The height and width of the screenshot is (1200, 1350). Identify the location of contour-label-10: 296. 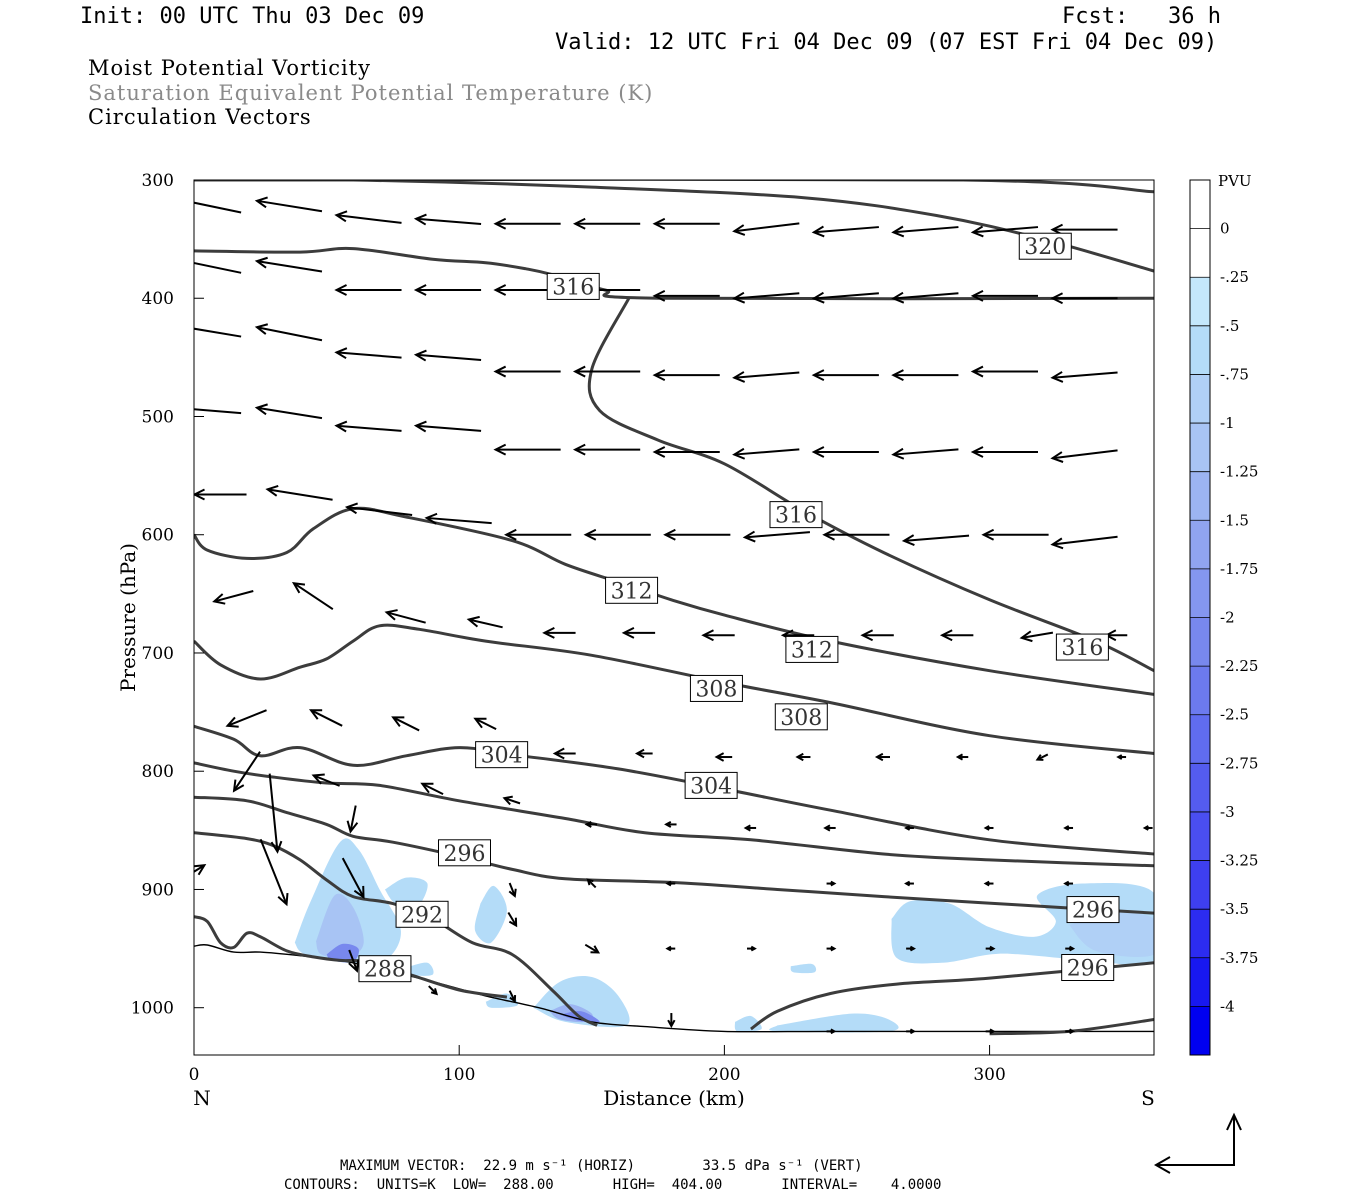
(464, 853).